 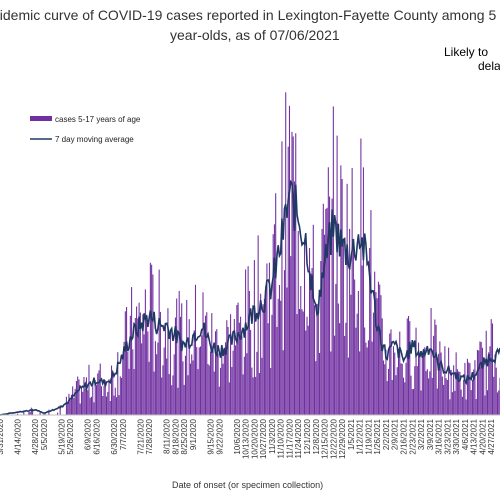 I want to click on x-tick-label: 3/9/2021, so click(x=430, y=434).